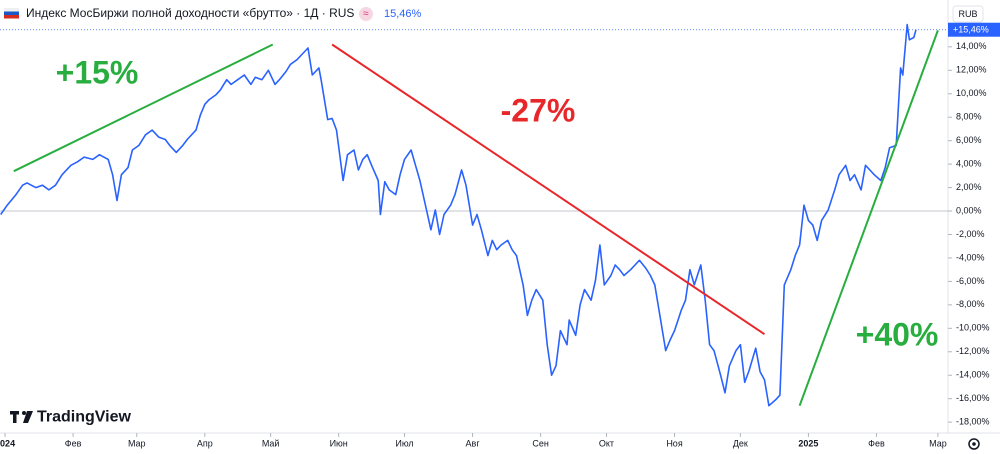 Image resolution: width=1000 pixels, height=454 pixels. I want to click on y-tick-label: -6,00%, so click(970, 281).